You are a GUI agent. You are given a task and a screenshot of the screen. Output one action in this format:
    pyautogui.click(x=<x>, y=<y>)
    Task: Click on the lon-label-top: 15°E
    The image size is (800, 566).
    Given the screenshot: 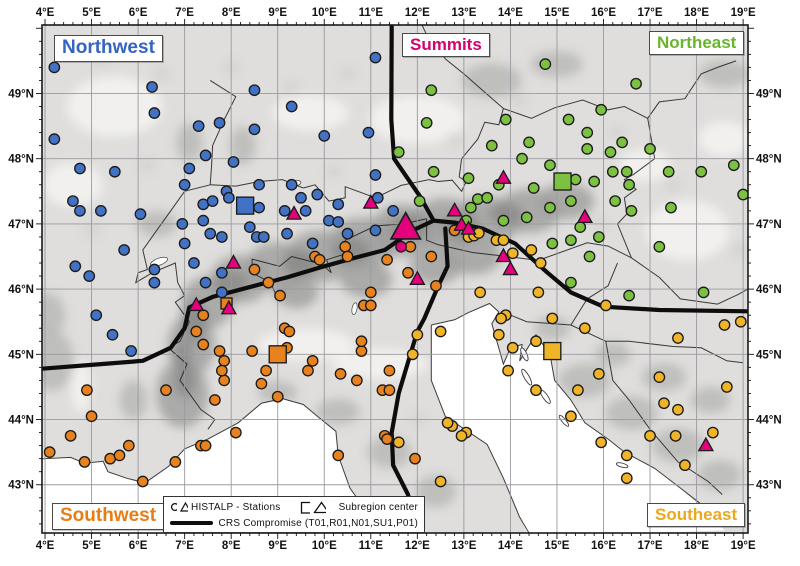 What is the action you would take?
    pyautogui.click(x=556, y=13)
    